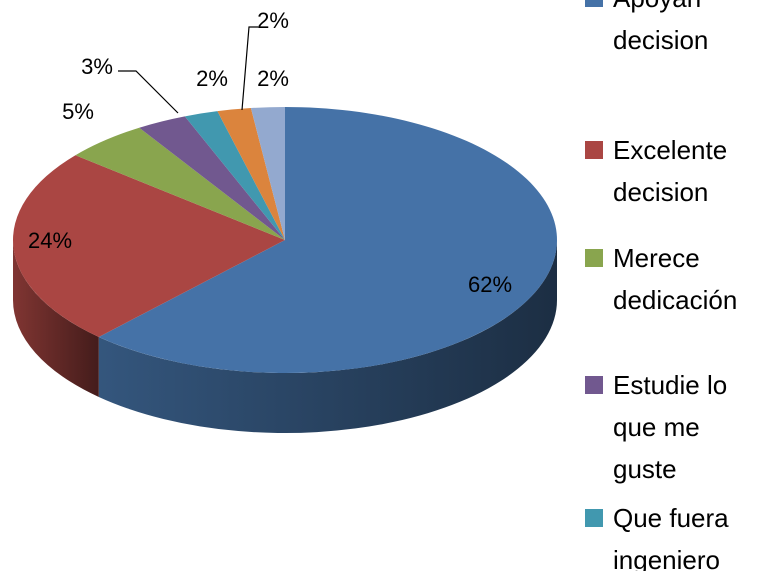 The image size is (769, 571). What do you see at coordinates (97, 66) in the screenshot?
I see `data-label: 3%` at bounding box center [97, 66].